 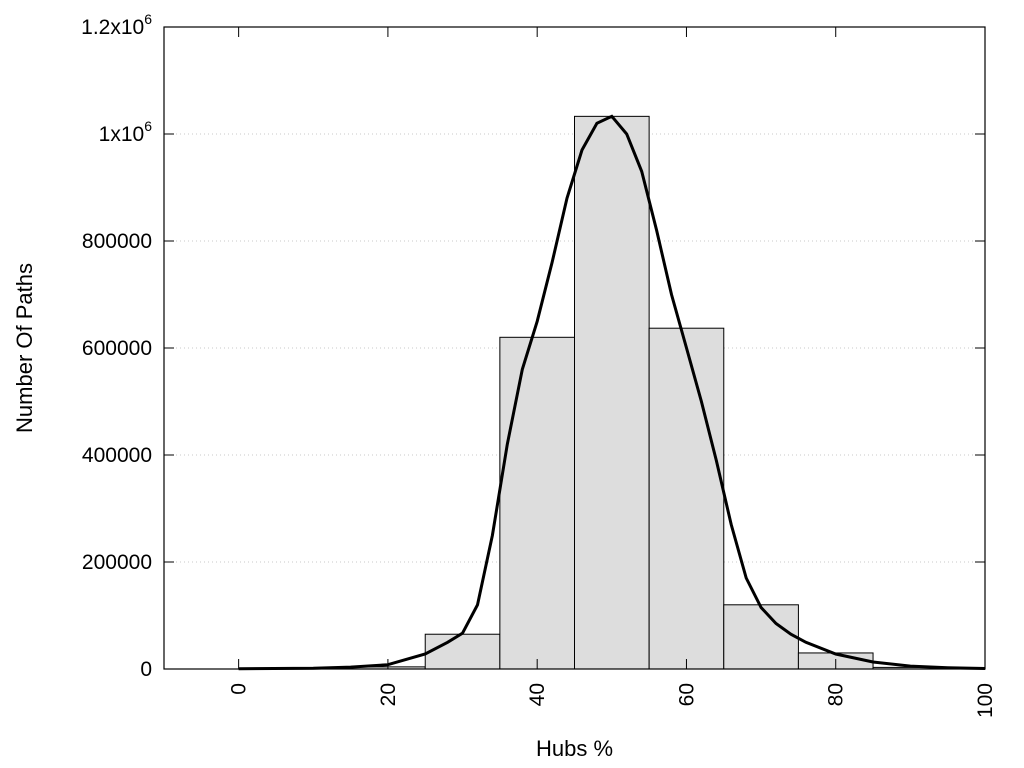 I want to click on x-tick-label-80: 80, so click(x=836, y=694).